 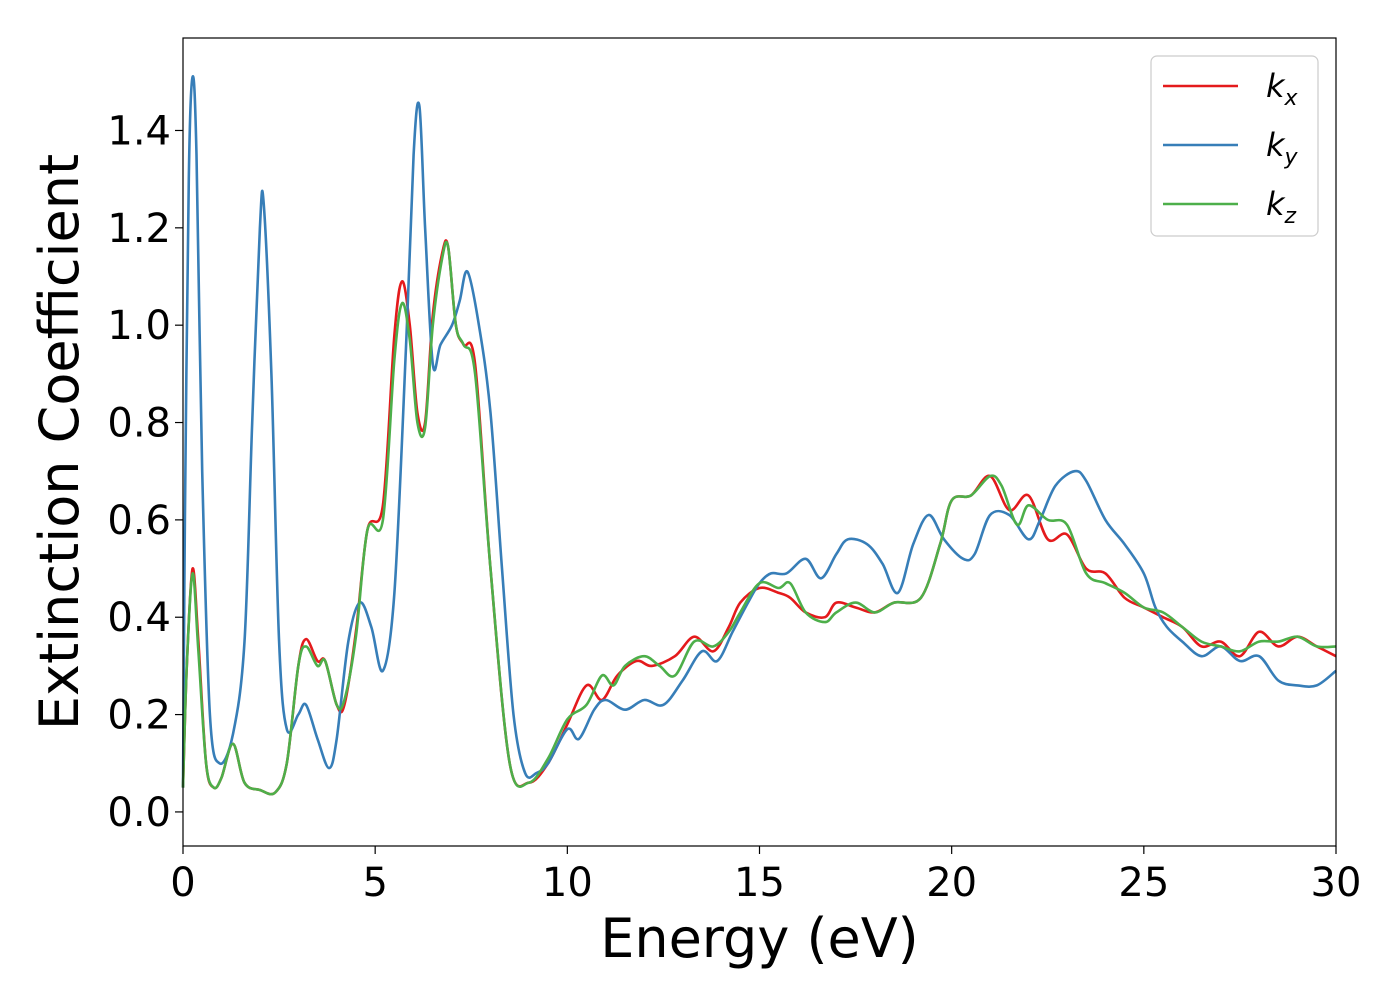 What do you see at coordinates (182, 883) in the screenshot?
I see `x-tick-label: 0` at bounding box center [182, 883].